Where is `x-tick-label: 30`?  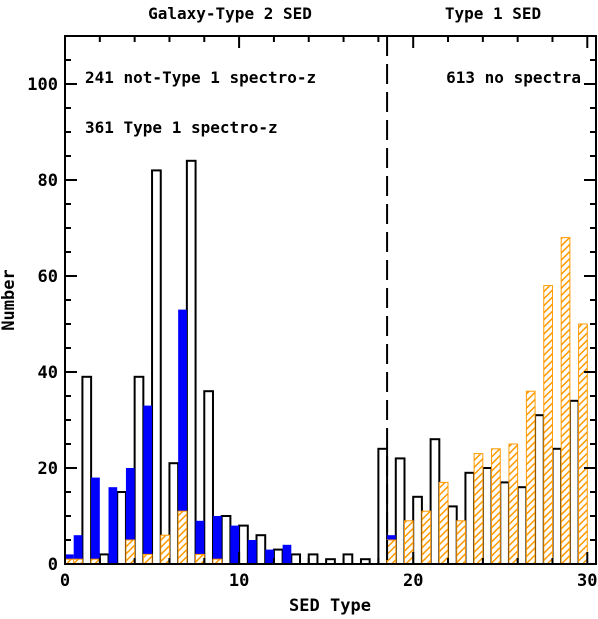
x-tick-label: 30 is located at coordinates (587, 581).